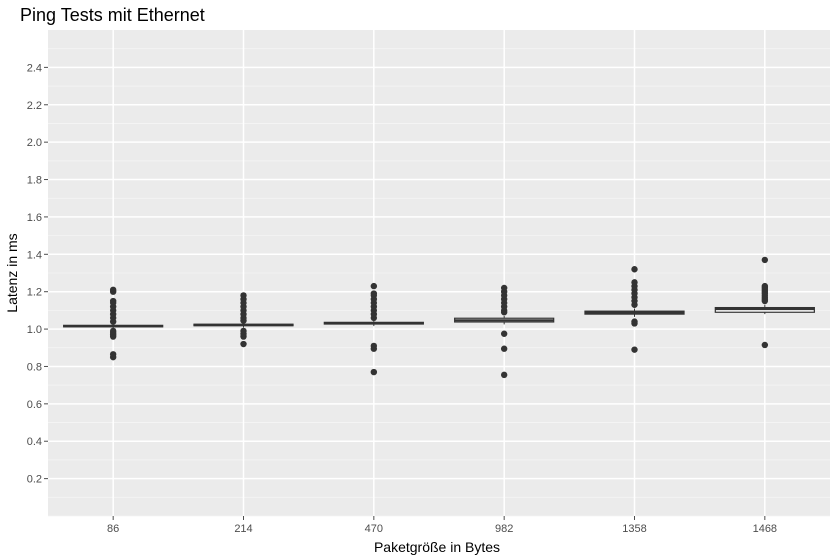 The height and width of the screenshot is (560, 836). What do you see at coordinates (243, 529) in the screenshot?
I see `x-tick-label: 214` at bounding box center [243, 529].